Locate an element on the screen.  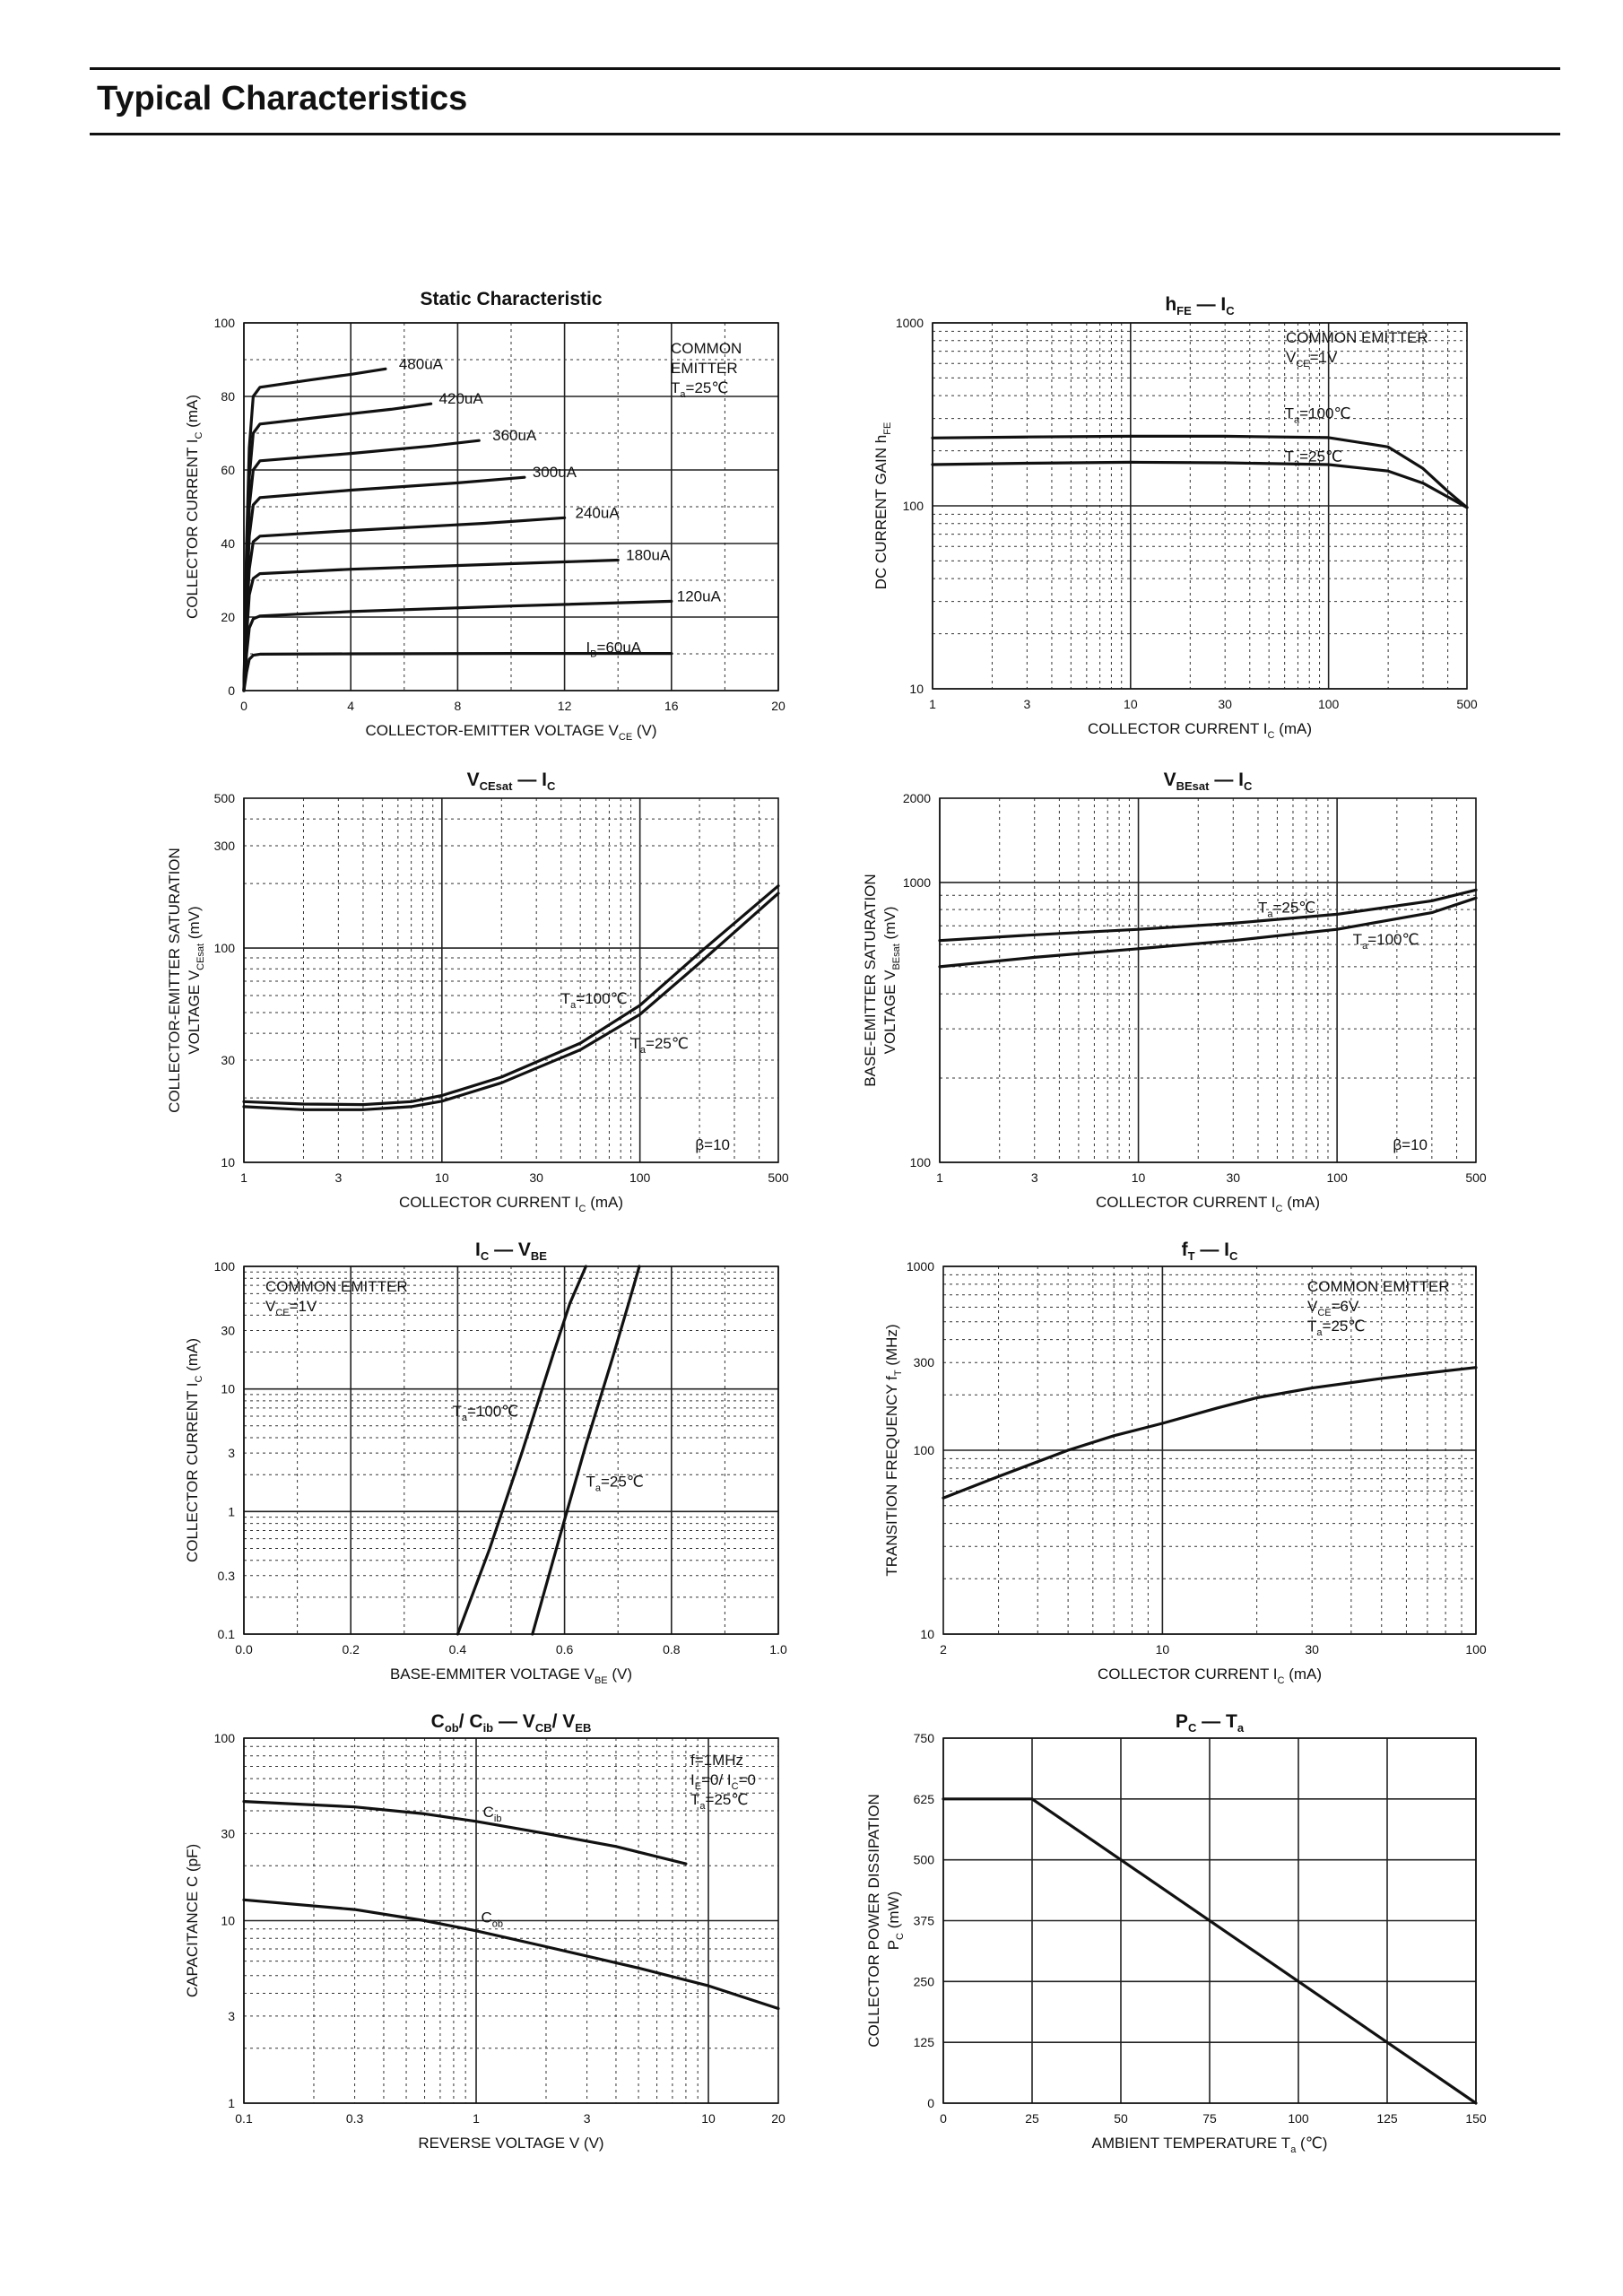
series-line-cob is located at coordinates (511, 1954).